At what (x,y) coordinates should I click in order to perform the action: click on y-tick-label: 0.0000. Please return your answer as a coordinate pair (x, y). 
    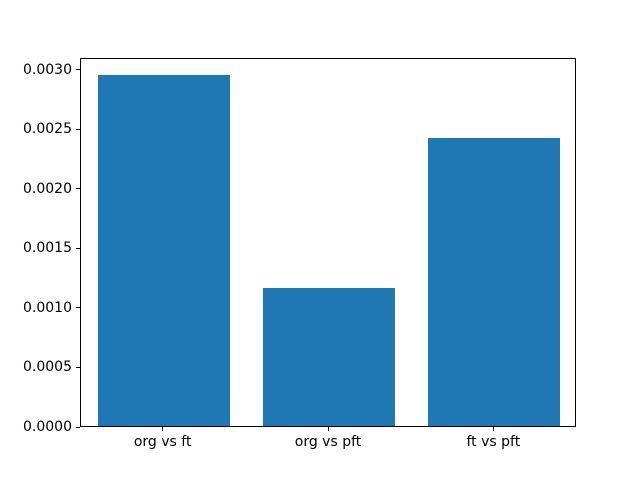
    Looking at the image, I should click on (47, 427).